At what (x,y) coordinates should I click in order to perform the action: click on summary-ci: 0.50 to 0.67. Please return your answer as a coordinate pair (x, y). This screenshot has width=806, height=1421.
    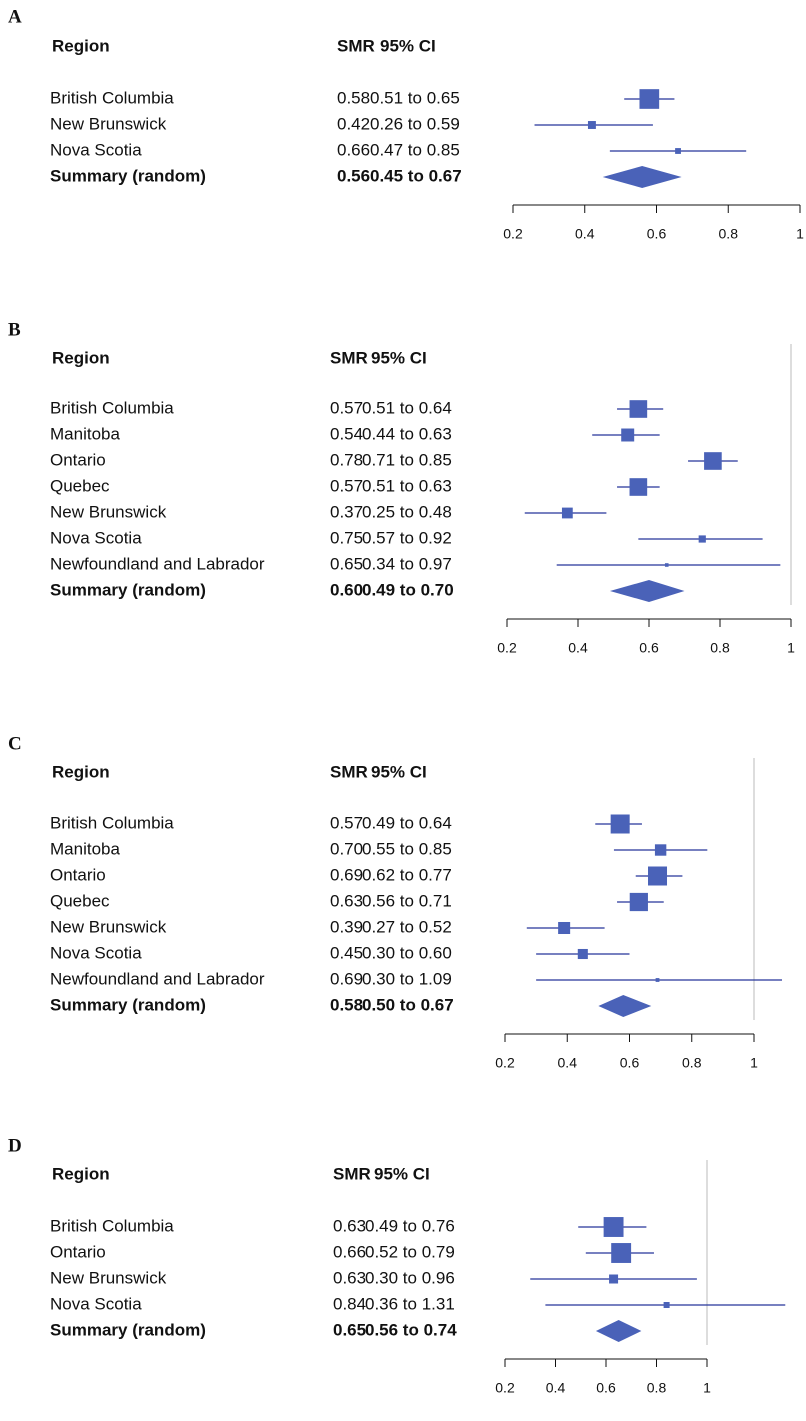
    Looking at the image, I should click on (408, 1004).